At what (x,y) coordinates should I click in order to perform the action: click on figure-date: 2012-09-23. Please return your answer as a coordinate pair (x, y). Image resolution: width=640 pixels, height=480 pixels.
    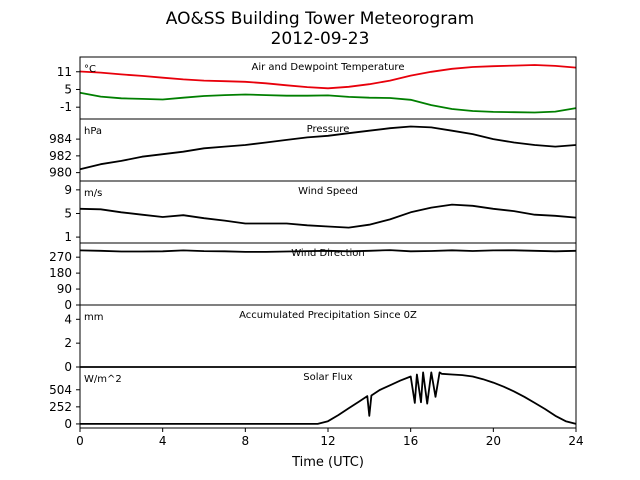
    Looking at the image, I should click on (320, 39).